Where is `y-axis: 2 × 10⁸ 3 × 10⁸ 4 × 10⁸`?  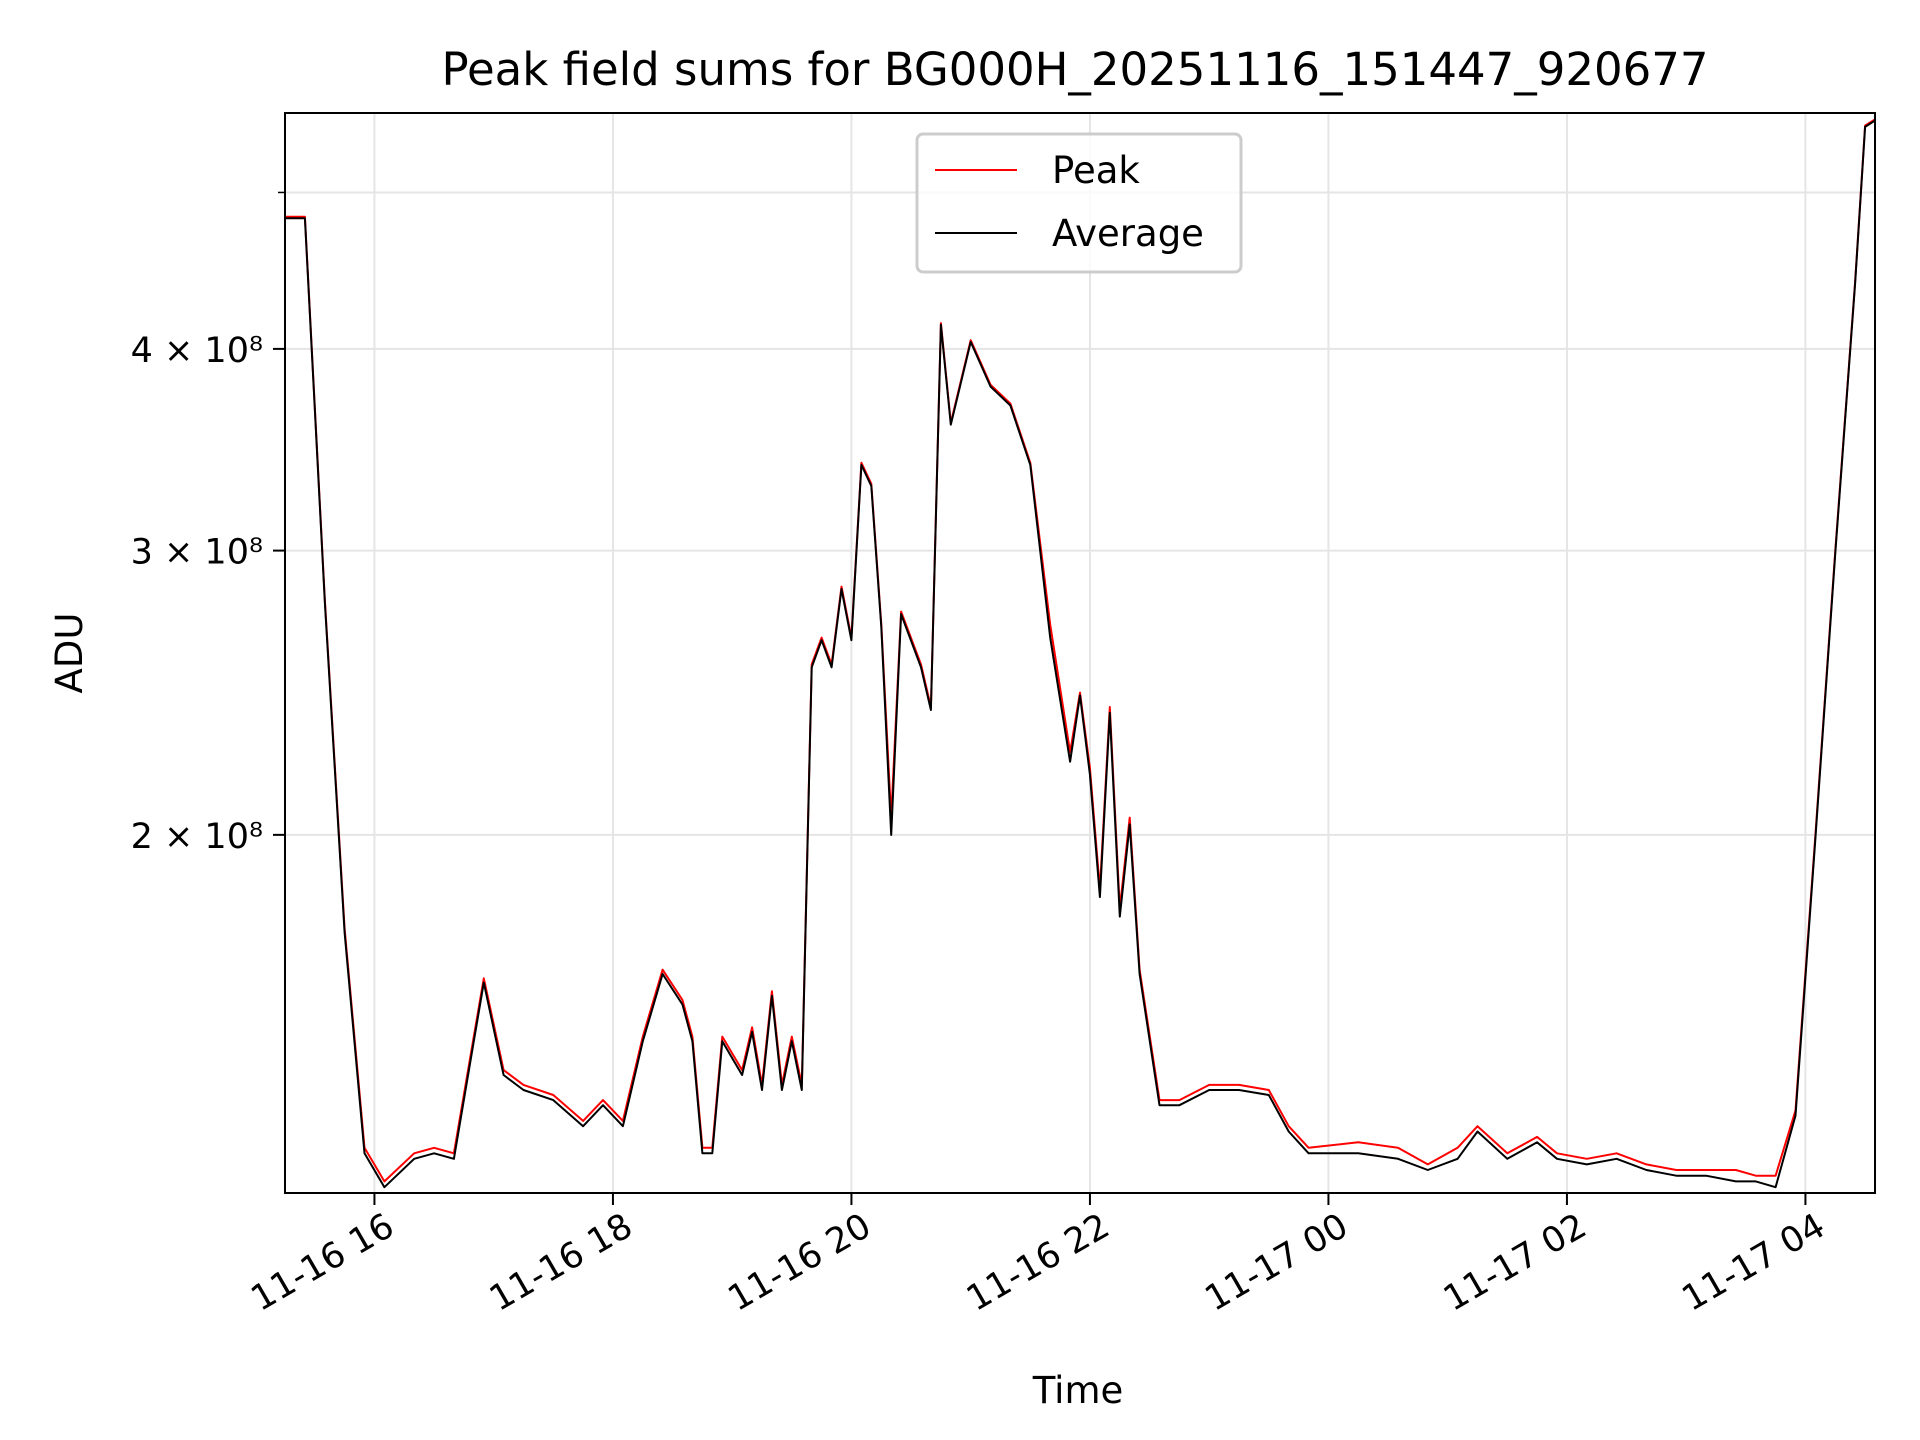 y-axis: 2 × 10⁸ 3 × 10⁸ 4 × 10⁸ is located at coordinates (208, 524).